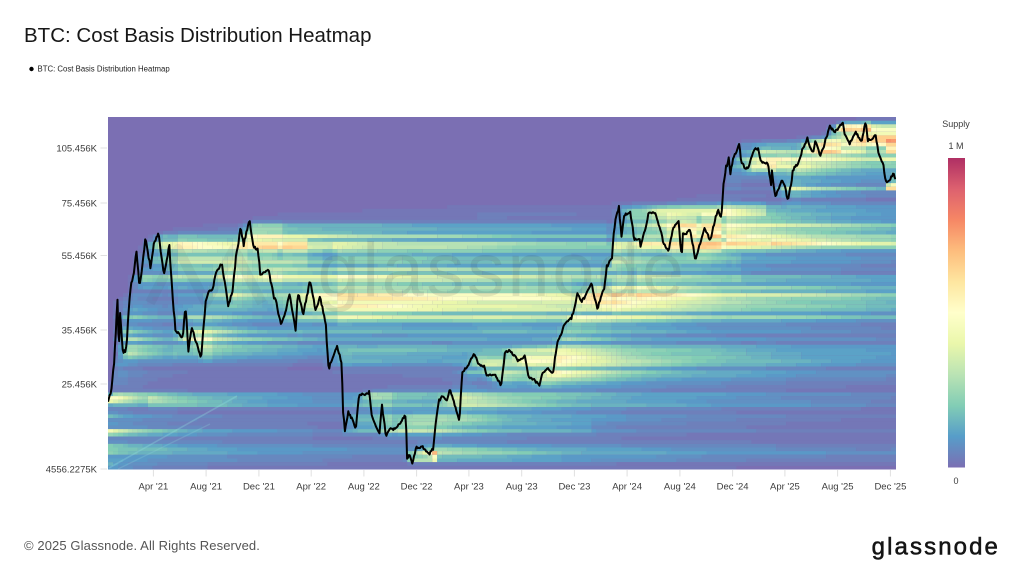 This screenshot has width=1024, height=576. I want to click on svg-text: Apr '22, so click(311, 487).